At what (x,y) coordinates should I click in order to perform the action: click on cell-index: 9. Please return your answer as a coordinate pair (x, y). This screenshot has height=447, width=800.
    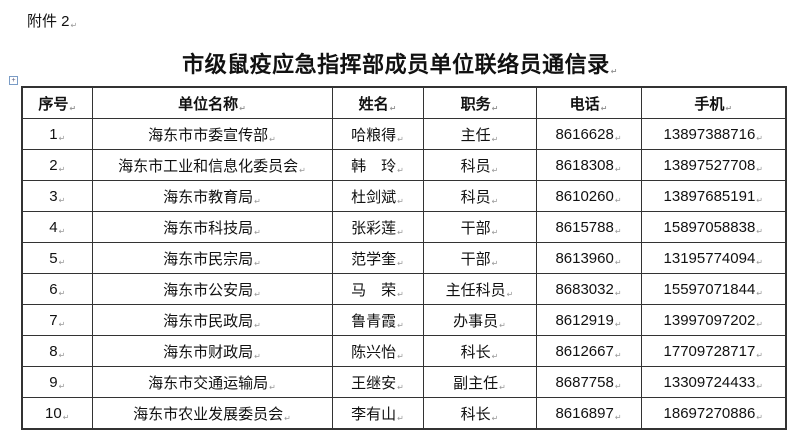
    Looking at the image, I should click on (57, 382).